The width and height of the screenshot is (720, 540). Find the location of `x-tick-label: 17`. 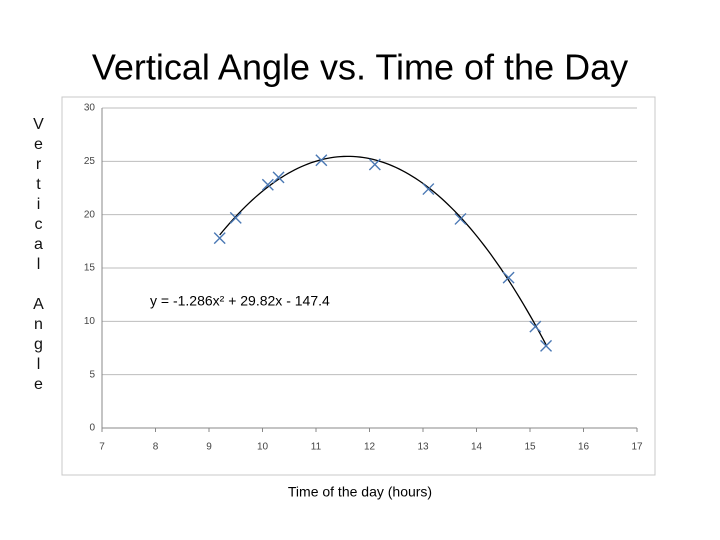

x-tick-label: 17 is located at coordinates (637, 447).